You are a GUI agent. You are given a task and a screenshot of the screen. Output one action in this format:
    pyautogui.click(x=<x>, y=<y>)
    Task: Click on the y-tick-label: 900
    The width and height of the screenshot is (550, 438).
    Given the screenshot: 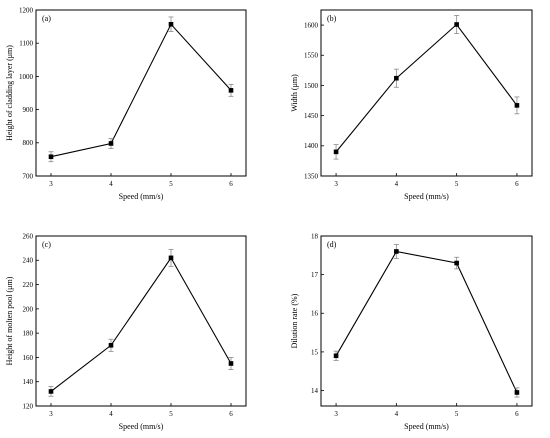 What is the action you would take?
    pyautogui.click(x=28, y=110)
    